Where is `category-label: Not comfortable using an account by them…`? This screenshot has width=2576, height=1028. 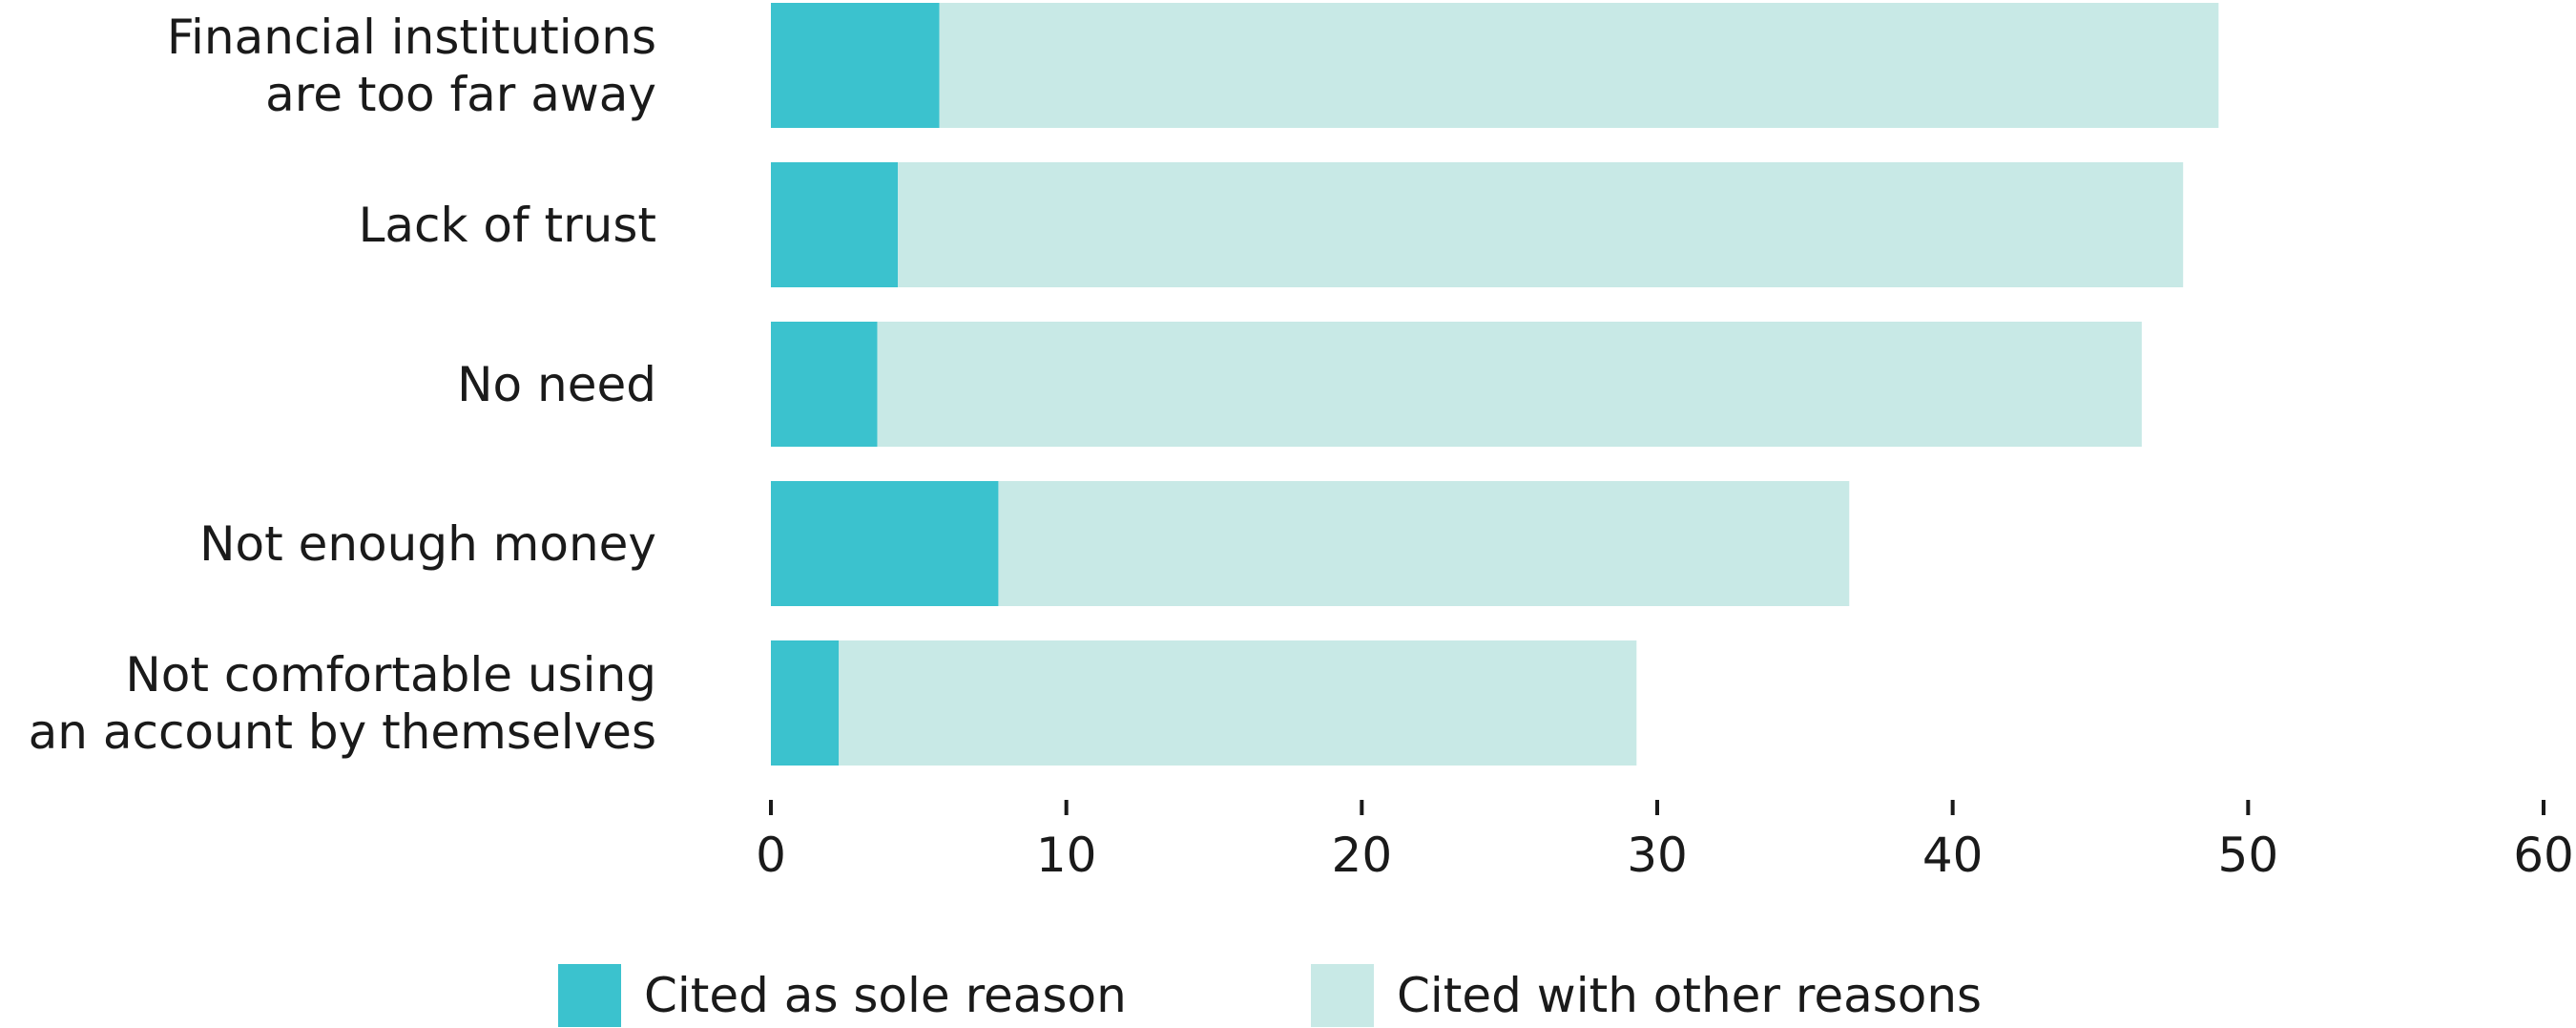 category-label: Not comfortable using an account by them… is located at coordinates (342, 703).